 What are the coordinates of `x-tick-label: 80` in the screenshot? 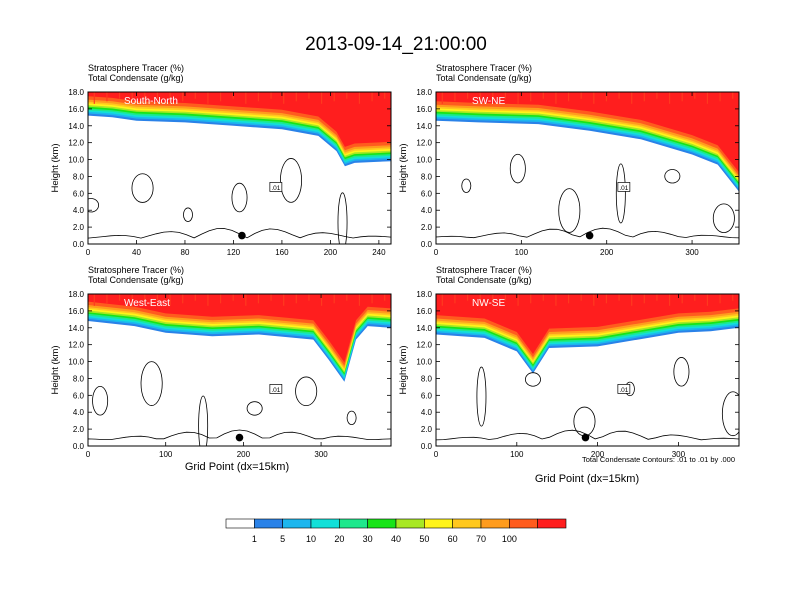 It's located at (185, 252).